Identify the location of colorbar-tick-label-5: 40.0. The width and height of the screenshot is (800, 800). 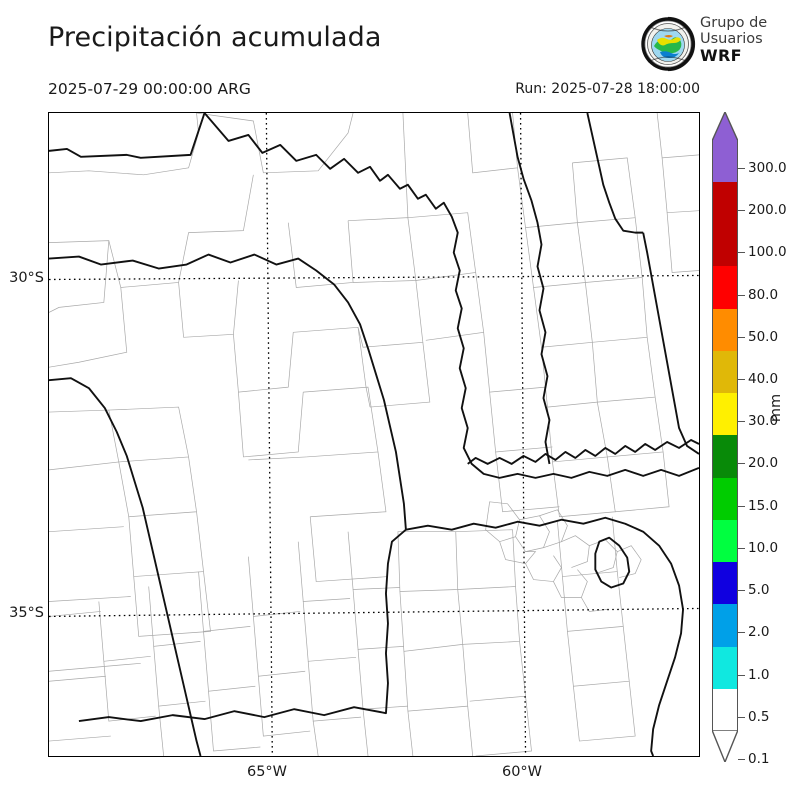
(763, 379).